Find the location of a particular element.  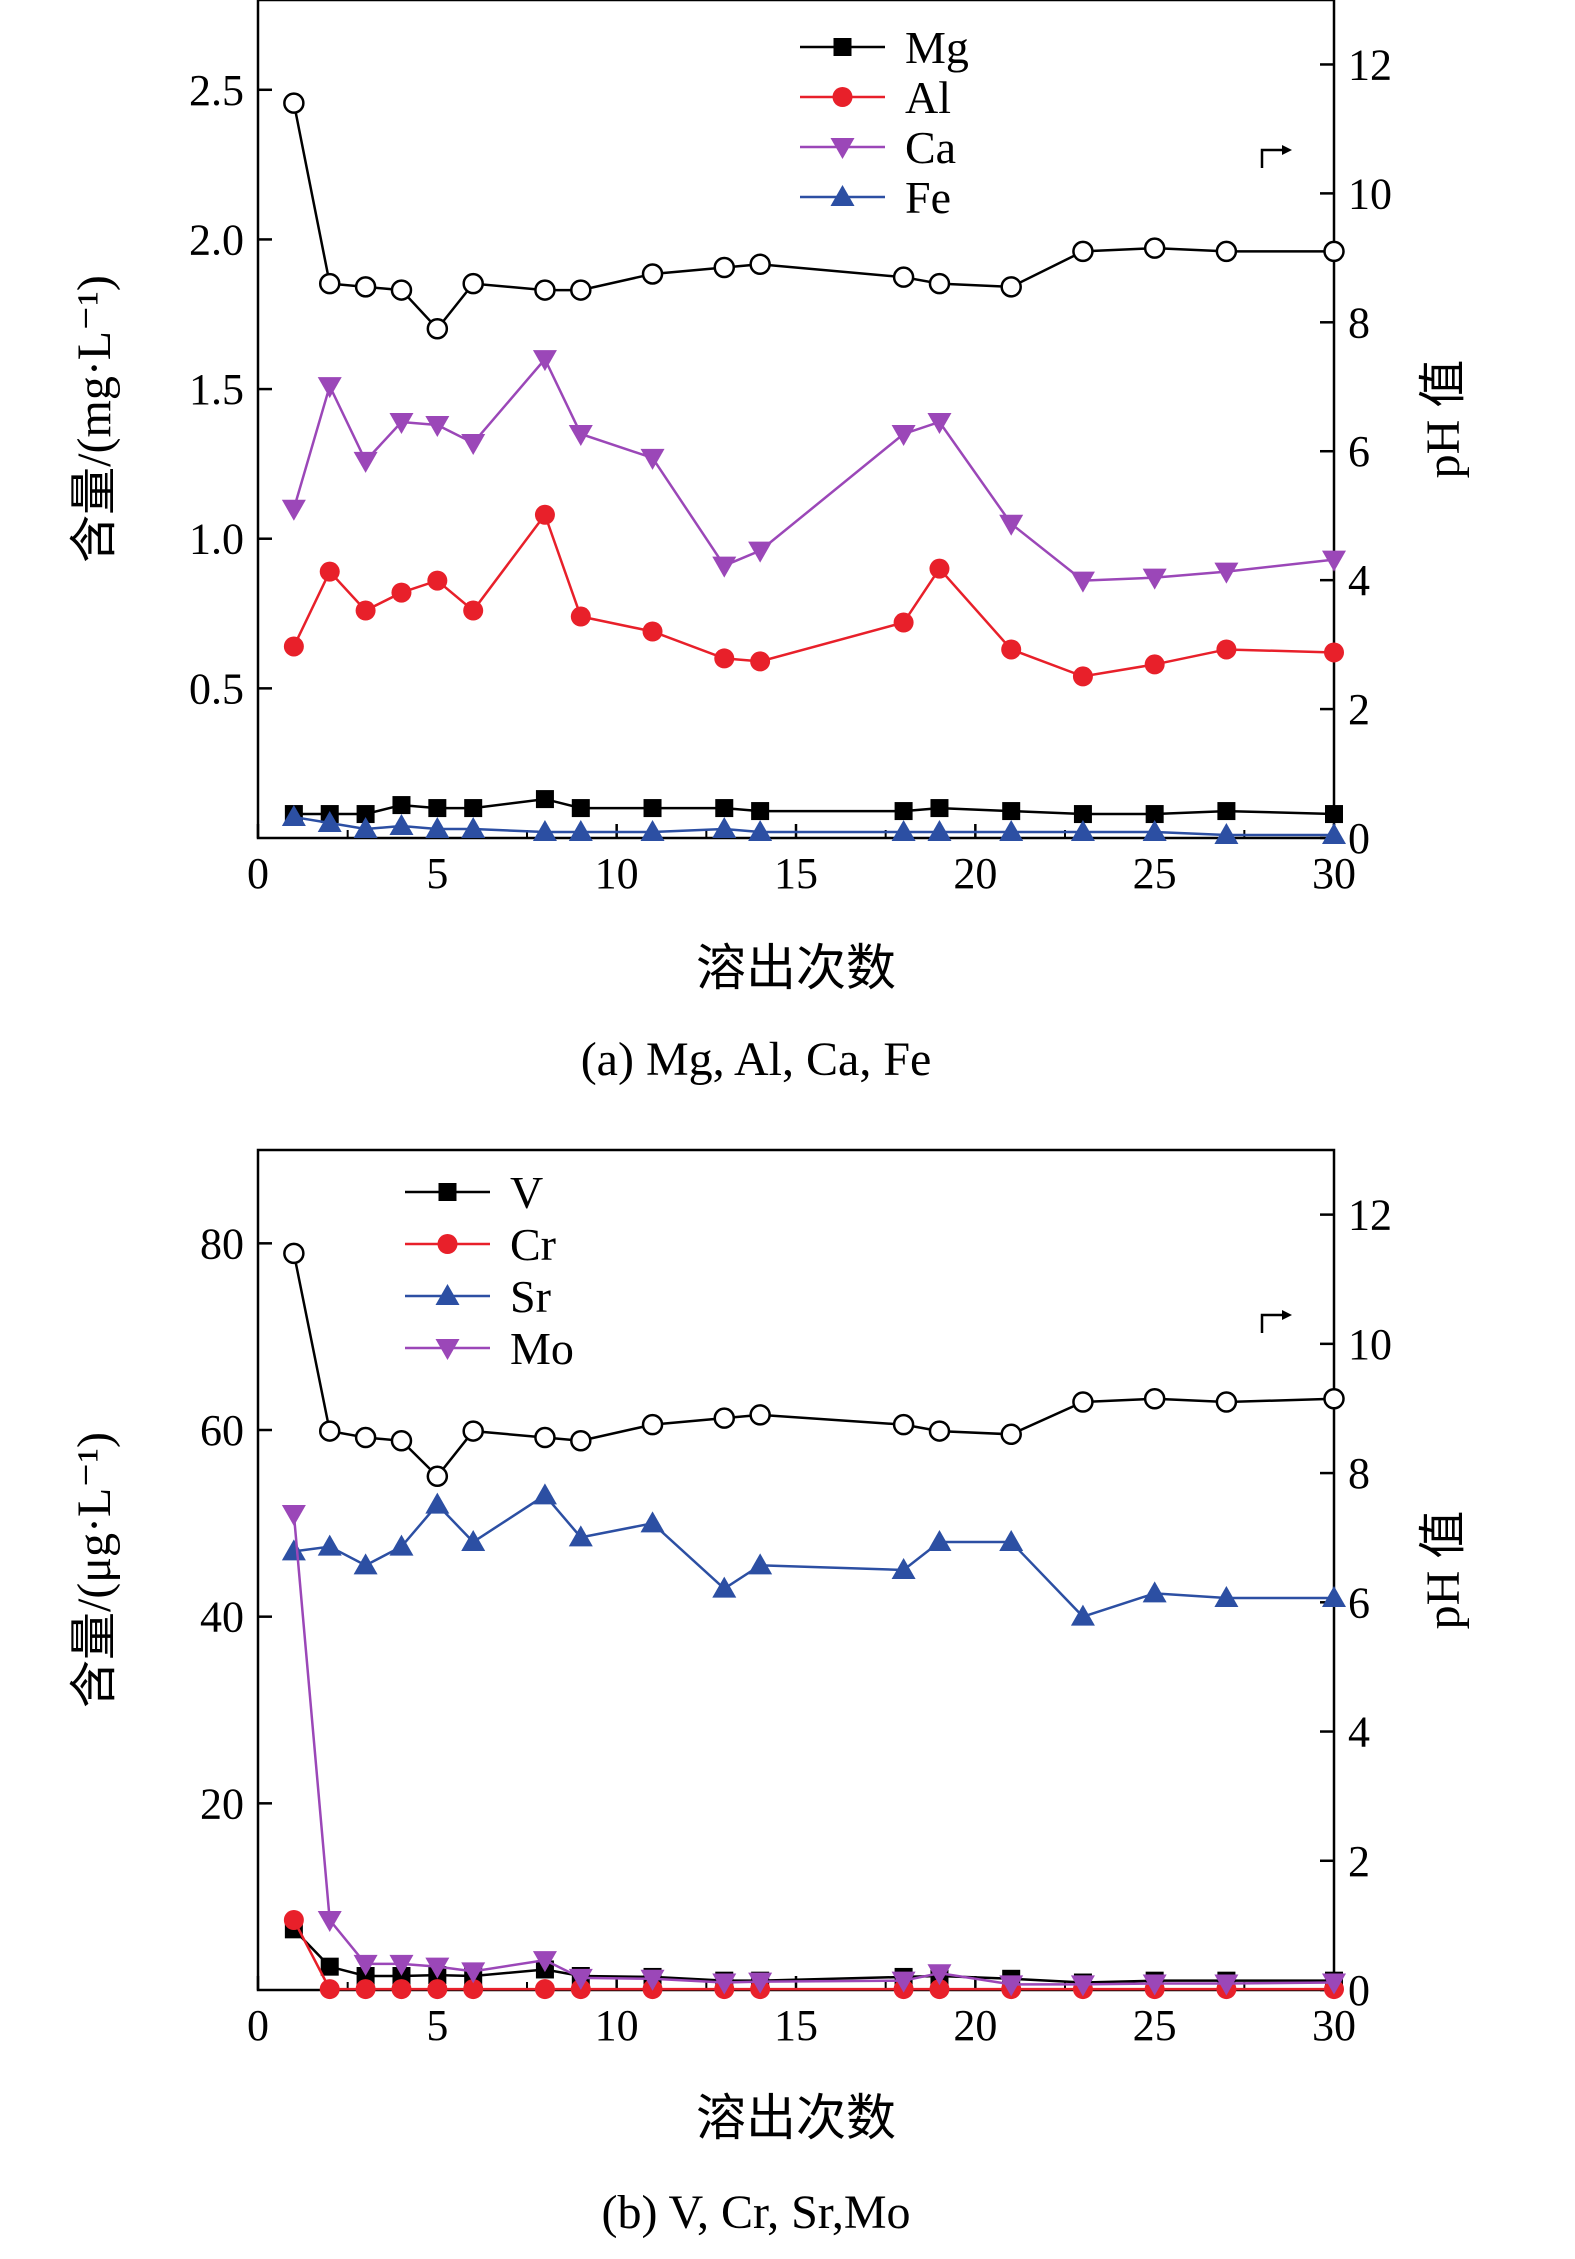

series-line-mg is located at coordinates (814, 806).